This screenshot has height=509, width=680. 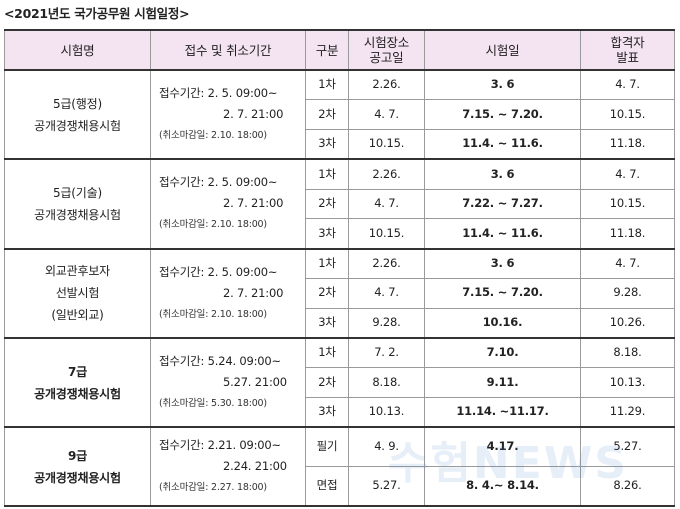 I want to click on exam-date-cell: 7.22. ~ 7.27., so click(x=502, y=204).